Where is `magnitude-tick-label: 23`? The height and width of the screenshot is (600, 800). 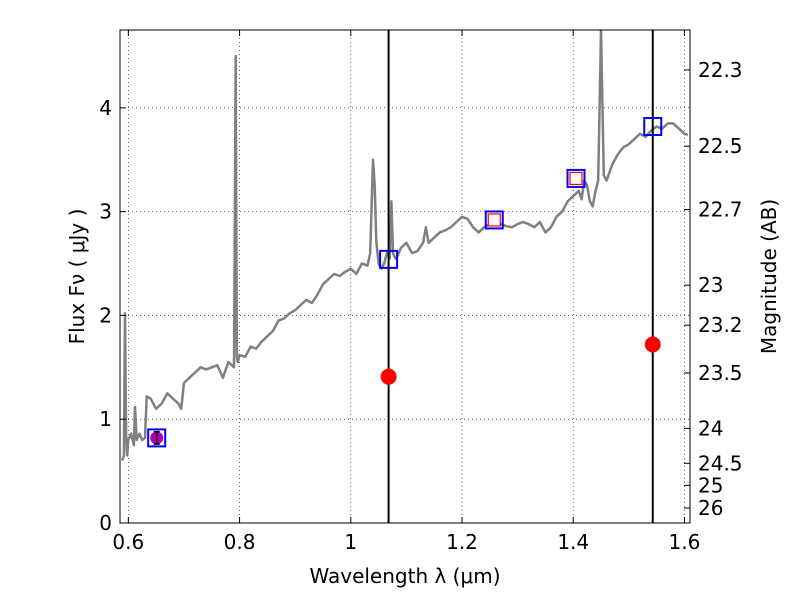
magnitude-tick-label: 23 is located at coordinates (710, 285).